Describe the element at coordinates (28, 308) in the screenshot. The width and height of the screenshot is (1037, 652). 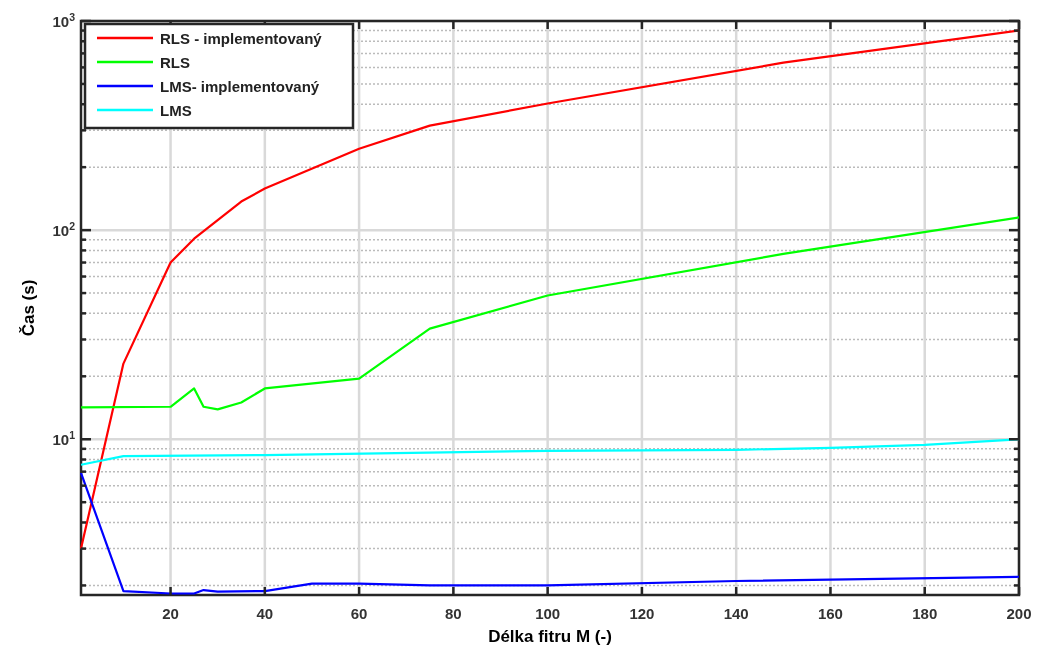
I see `y-axis-title: Čas (s)` at that location.